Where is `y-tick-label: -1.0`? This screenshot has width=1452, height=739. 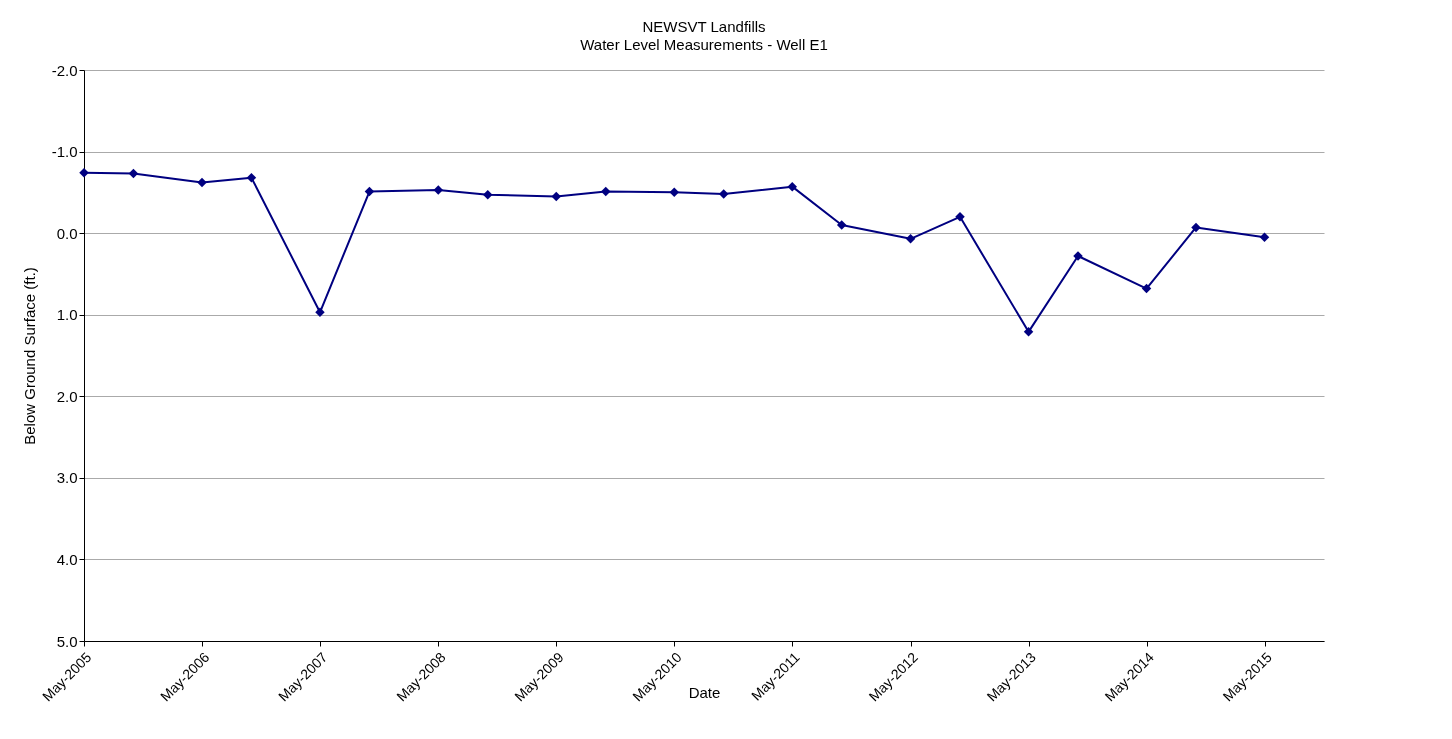
y-tick-label: -1.0 is located at coordinates (64, 152).